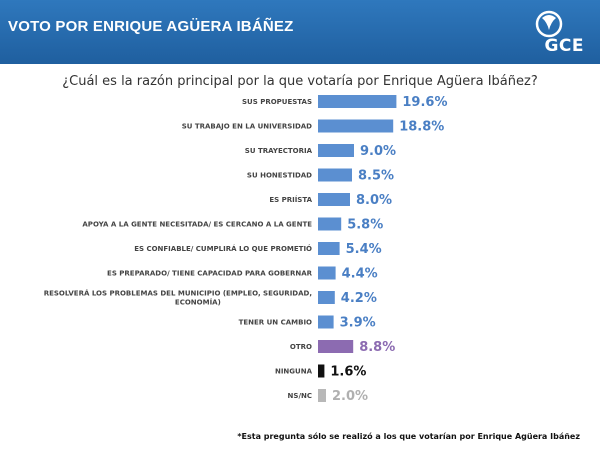  I want to click on value-label: 1.6%, so click(348, 372).